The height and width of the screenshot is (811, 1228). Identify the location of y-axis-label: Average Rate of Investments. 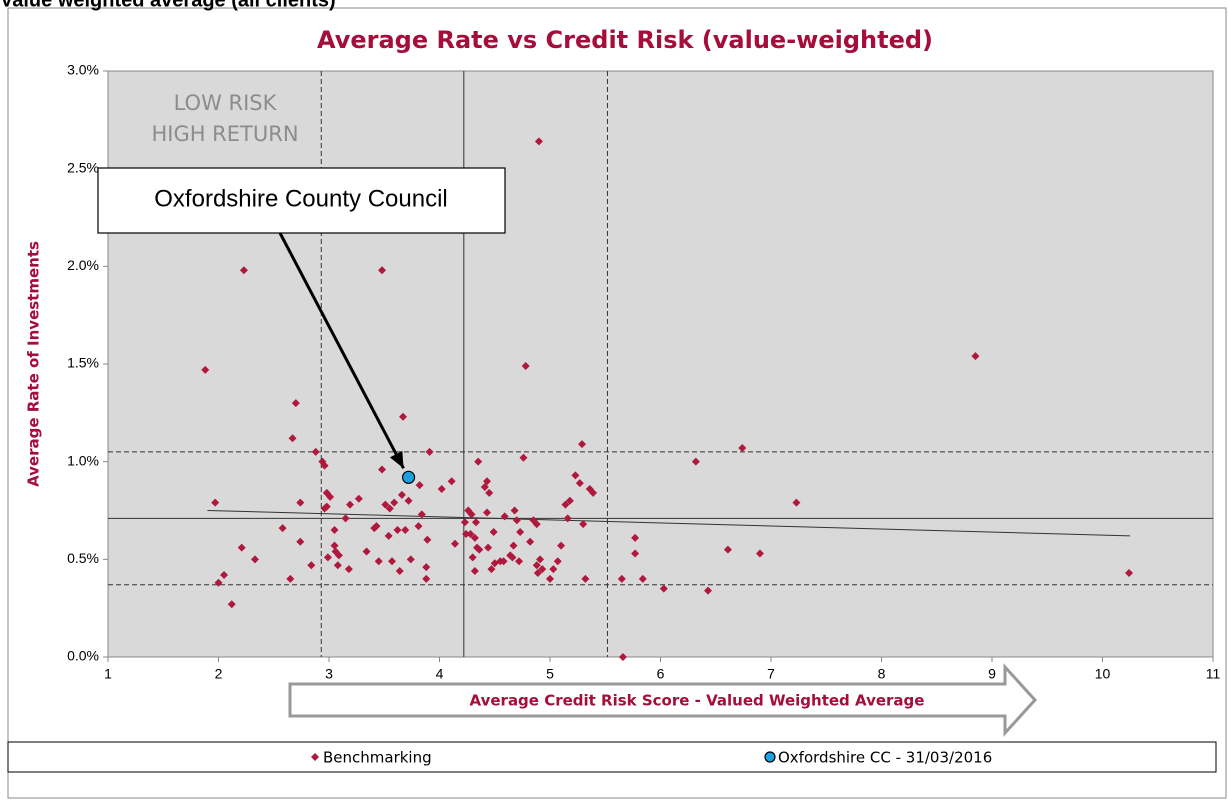
(34, 364).